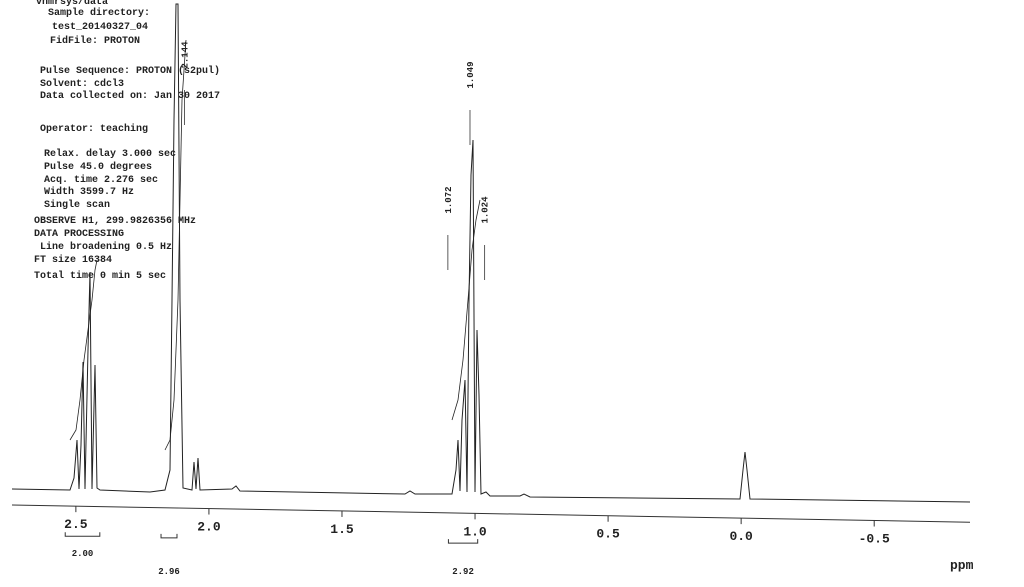 Image resolution: width=1024 pixels, height=587 pixels. What do you see at coordinates (100, 276) in the screenshot?
I see `header-line: Total time 0 min 5 sec` at bounding box center [100, 276].